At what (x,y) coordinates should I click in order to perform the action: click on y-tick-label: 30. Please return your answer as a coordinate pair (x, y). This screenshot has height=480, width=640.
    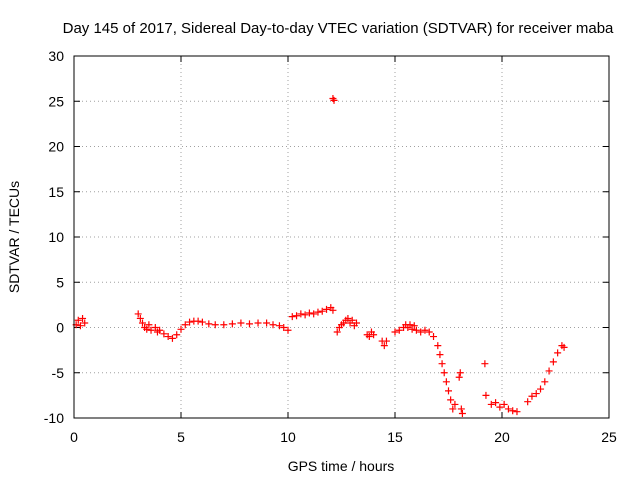
    Looking at the image, I should click on (56, 56).